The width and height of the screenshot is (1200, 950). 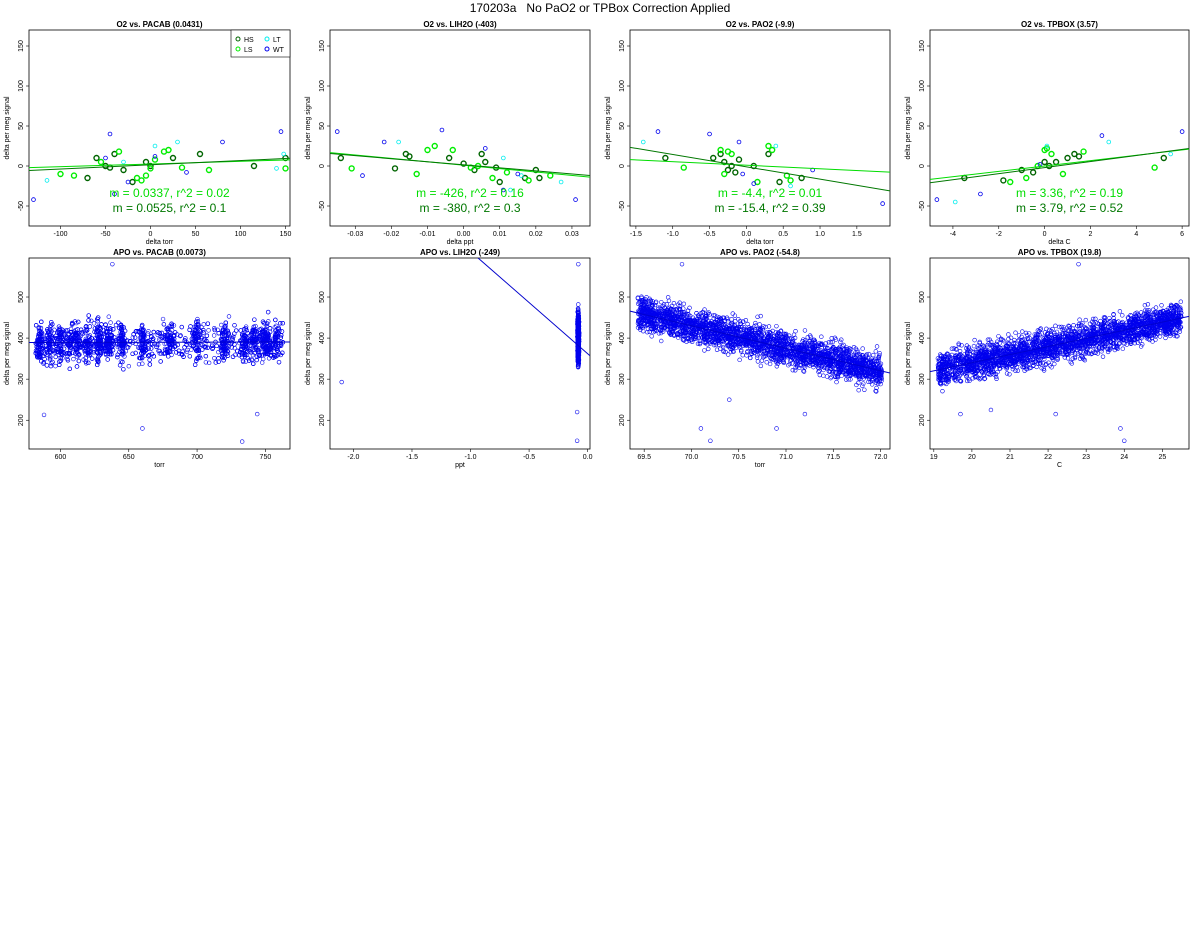 What do you see at coordinates (159, 24) in the screenshot?
I see `chart-title: O2 vs. PACAB (0.0431)` at bounding box center [159, 24].